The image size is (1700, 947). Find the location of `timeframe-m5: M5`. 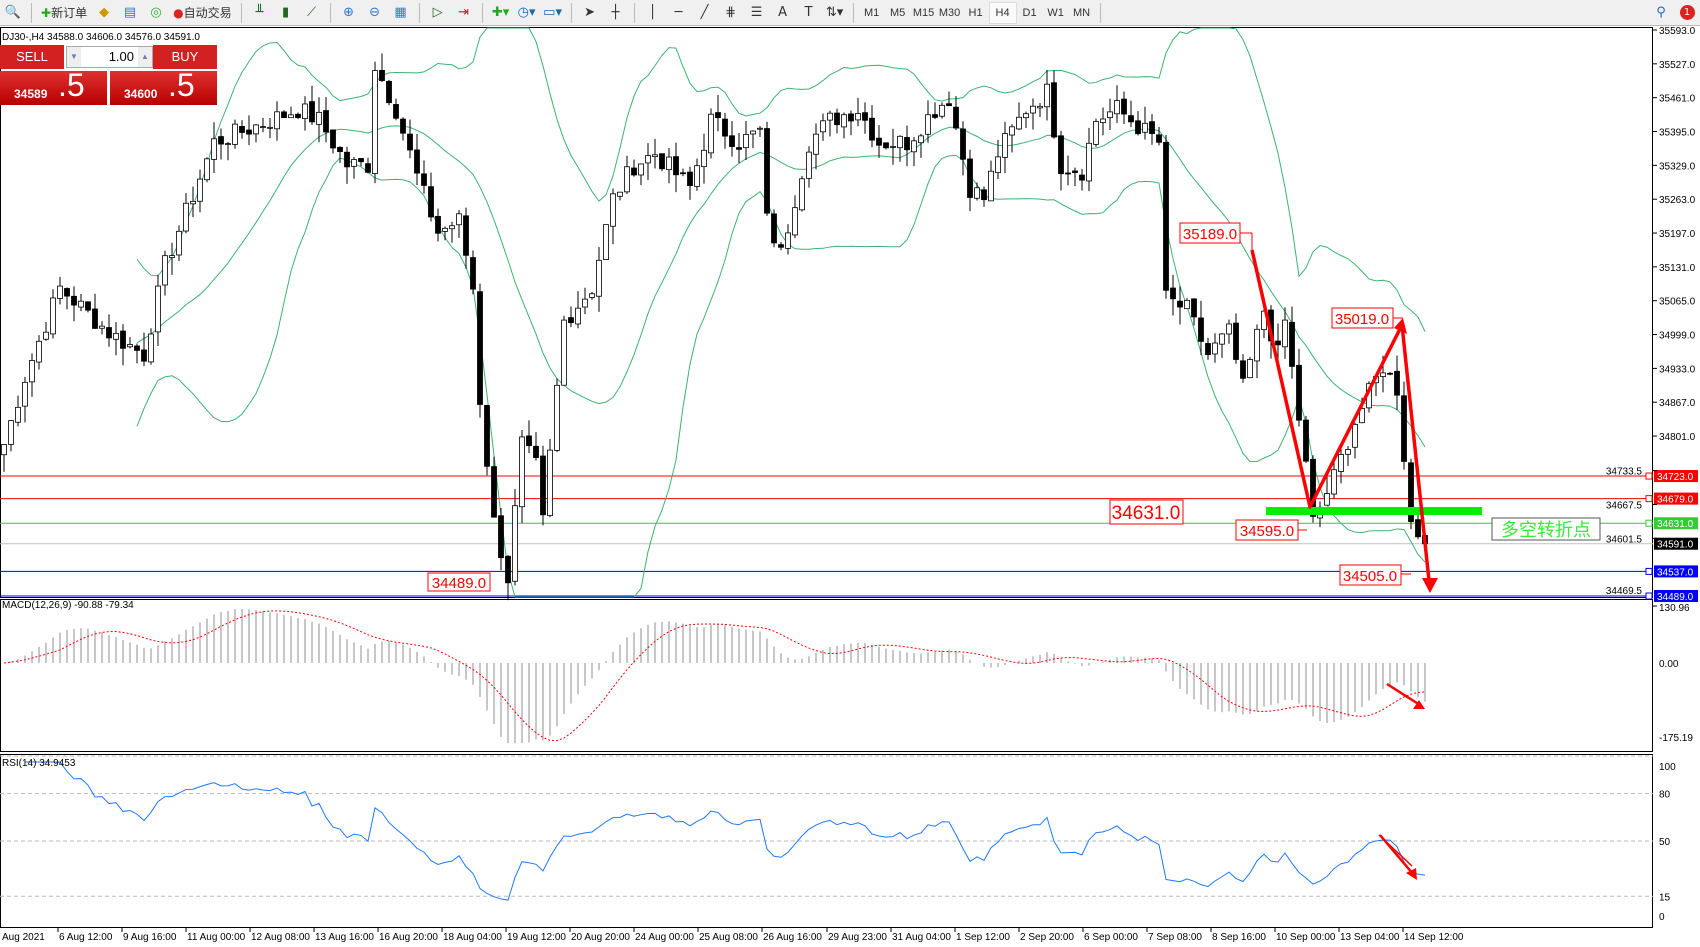

timeframe-m5: M5 is located at coordinates (897, 12).